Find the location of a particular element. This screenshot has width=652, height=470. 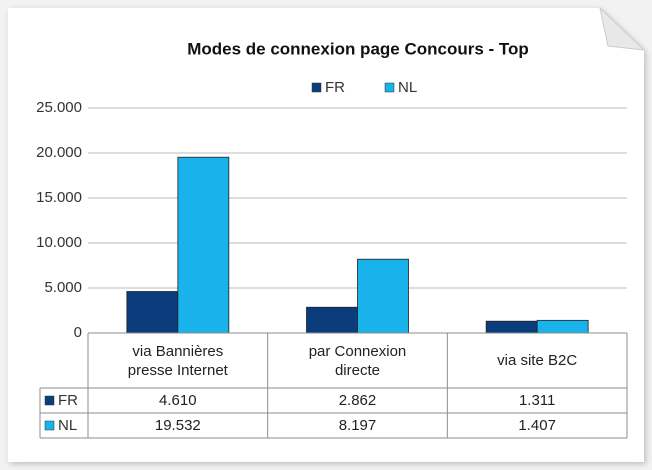

y-tick-label: 15.000 is located at coordinates (59, 197).